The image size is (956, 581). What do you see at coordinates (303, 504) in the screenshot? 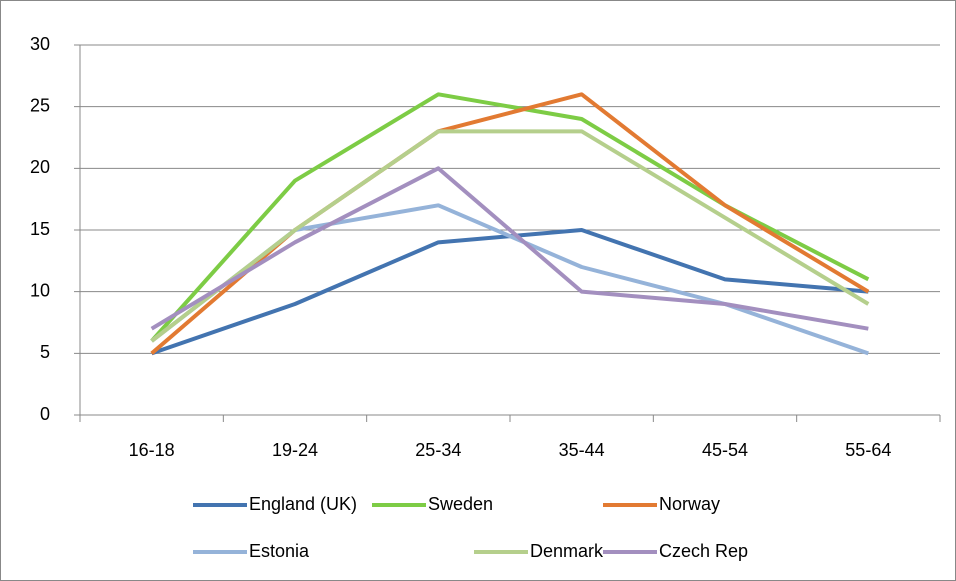
I see `legend-label: England (UK)` at bounding box center [303, 504].